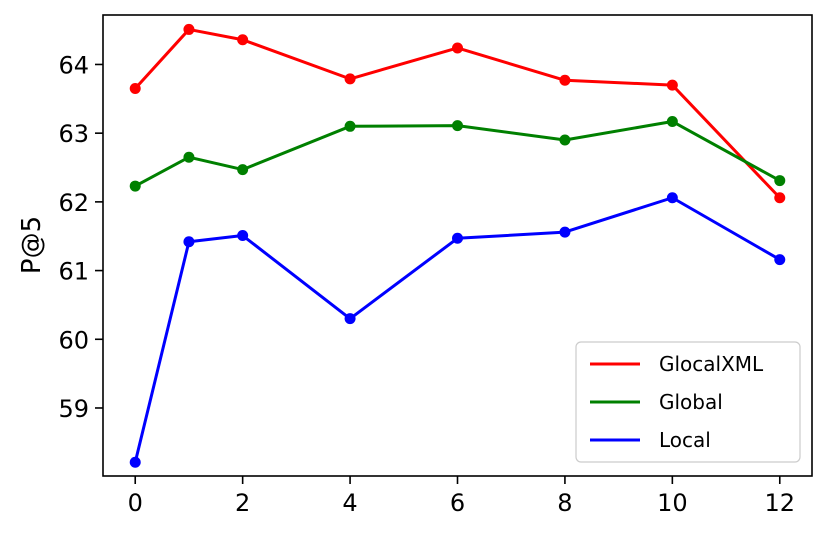 The height and width of the screenshot is (535, 830). I want to click on y-tick-label: 64, so click(73, 65).